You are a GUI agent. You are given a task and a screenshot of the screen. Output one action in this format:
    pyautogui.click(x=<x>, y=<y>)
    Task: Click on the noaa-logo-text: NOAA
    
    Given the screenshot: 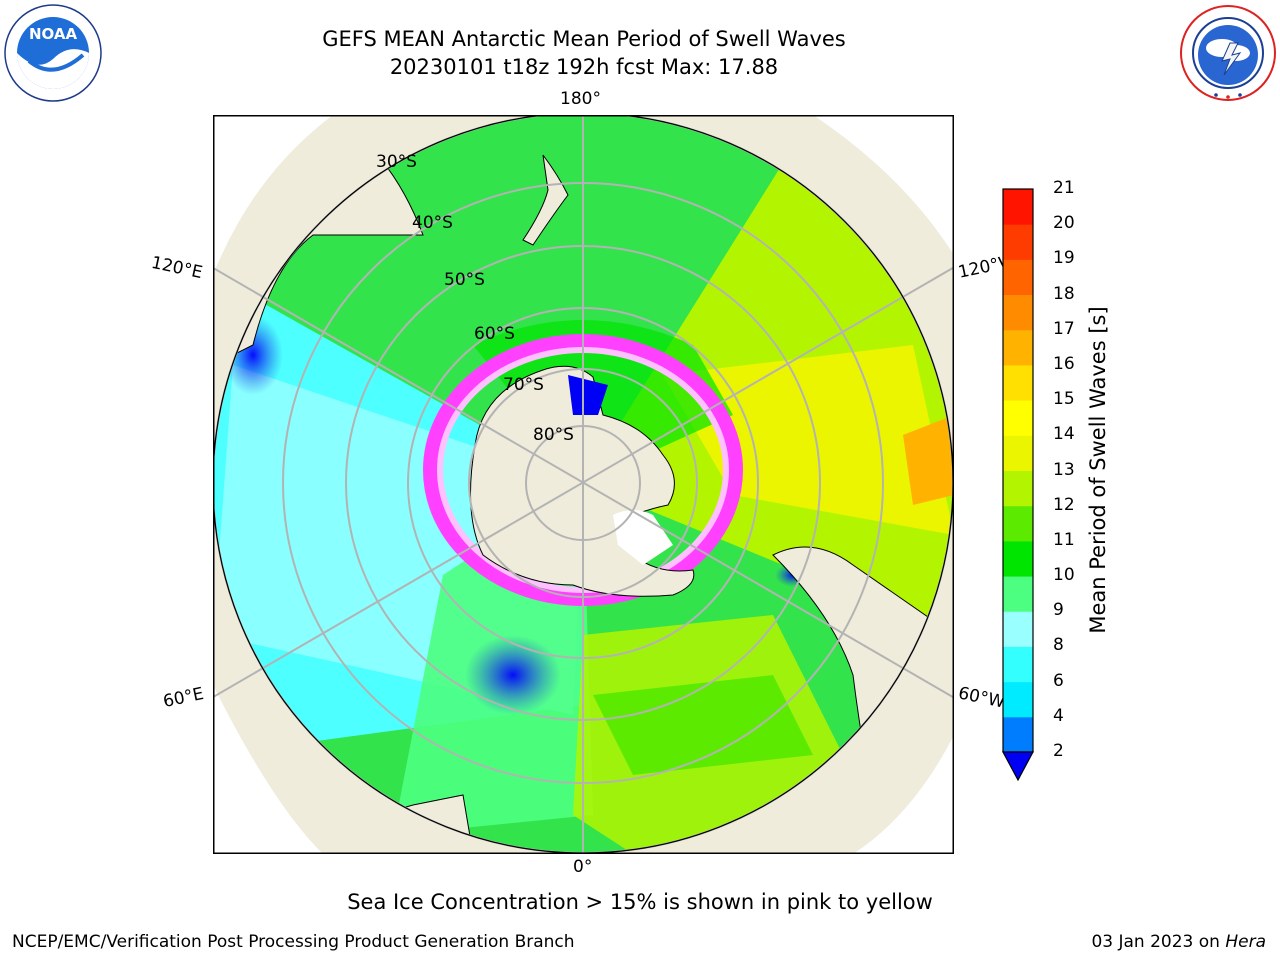 What is the action you would take?
    pyautogui.click(x=53, y=34)
    